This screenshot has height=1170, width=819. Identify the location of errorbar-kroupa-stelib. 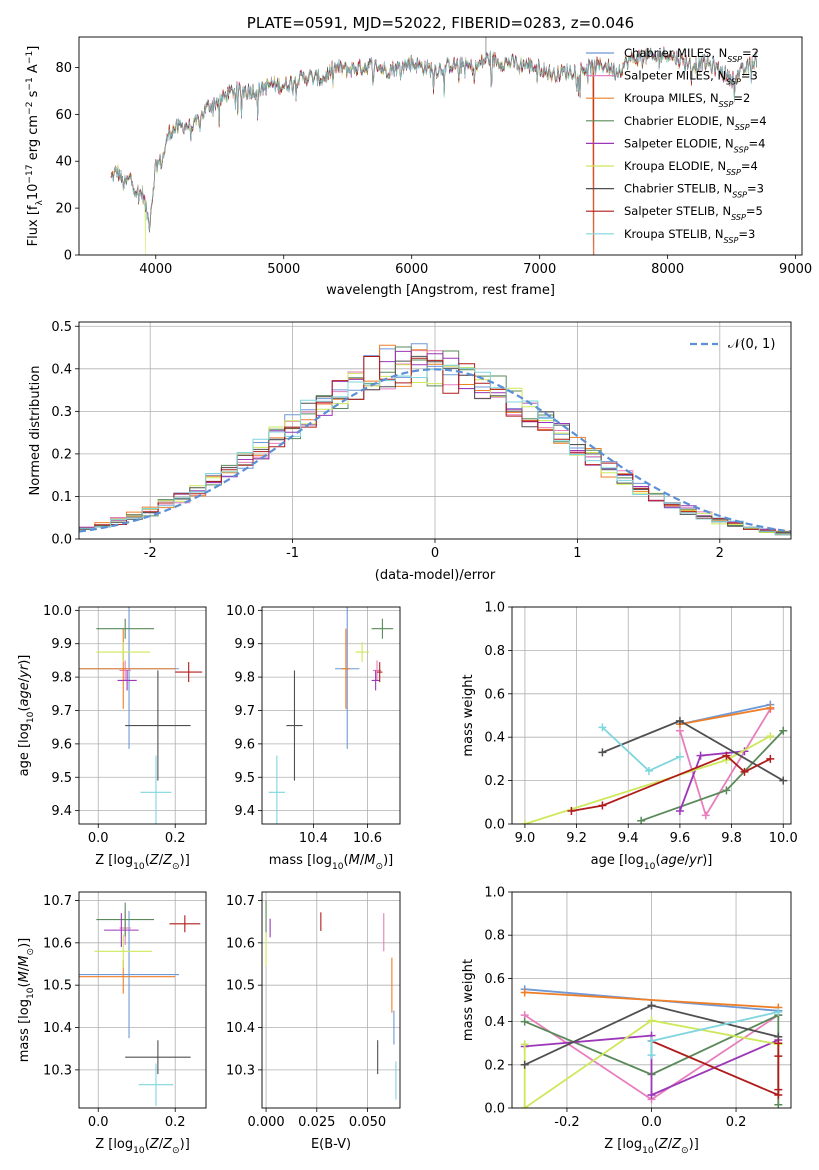
(156, 789).